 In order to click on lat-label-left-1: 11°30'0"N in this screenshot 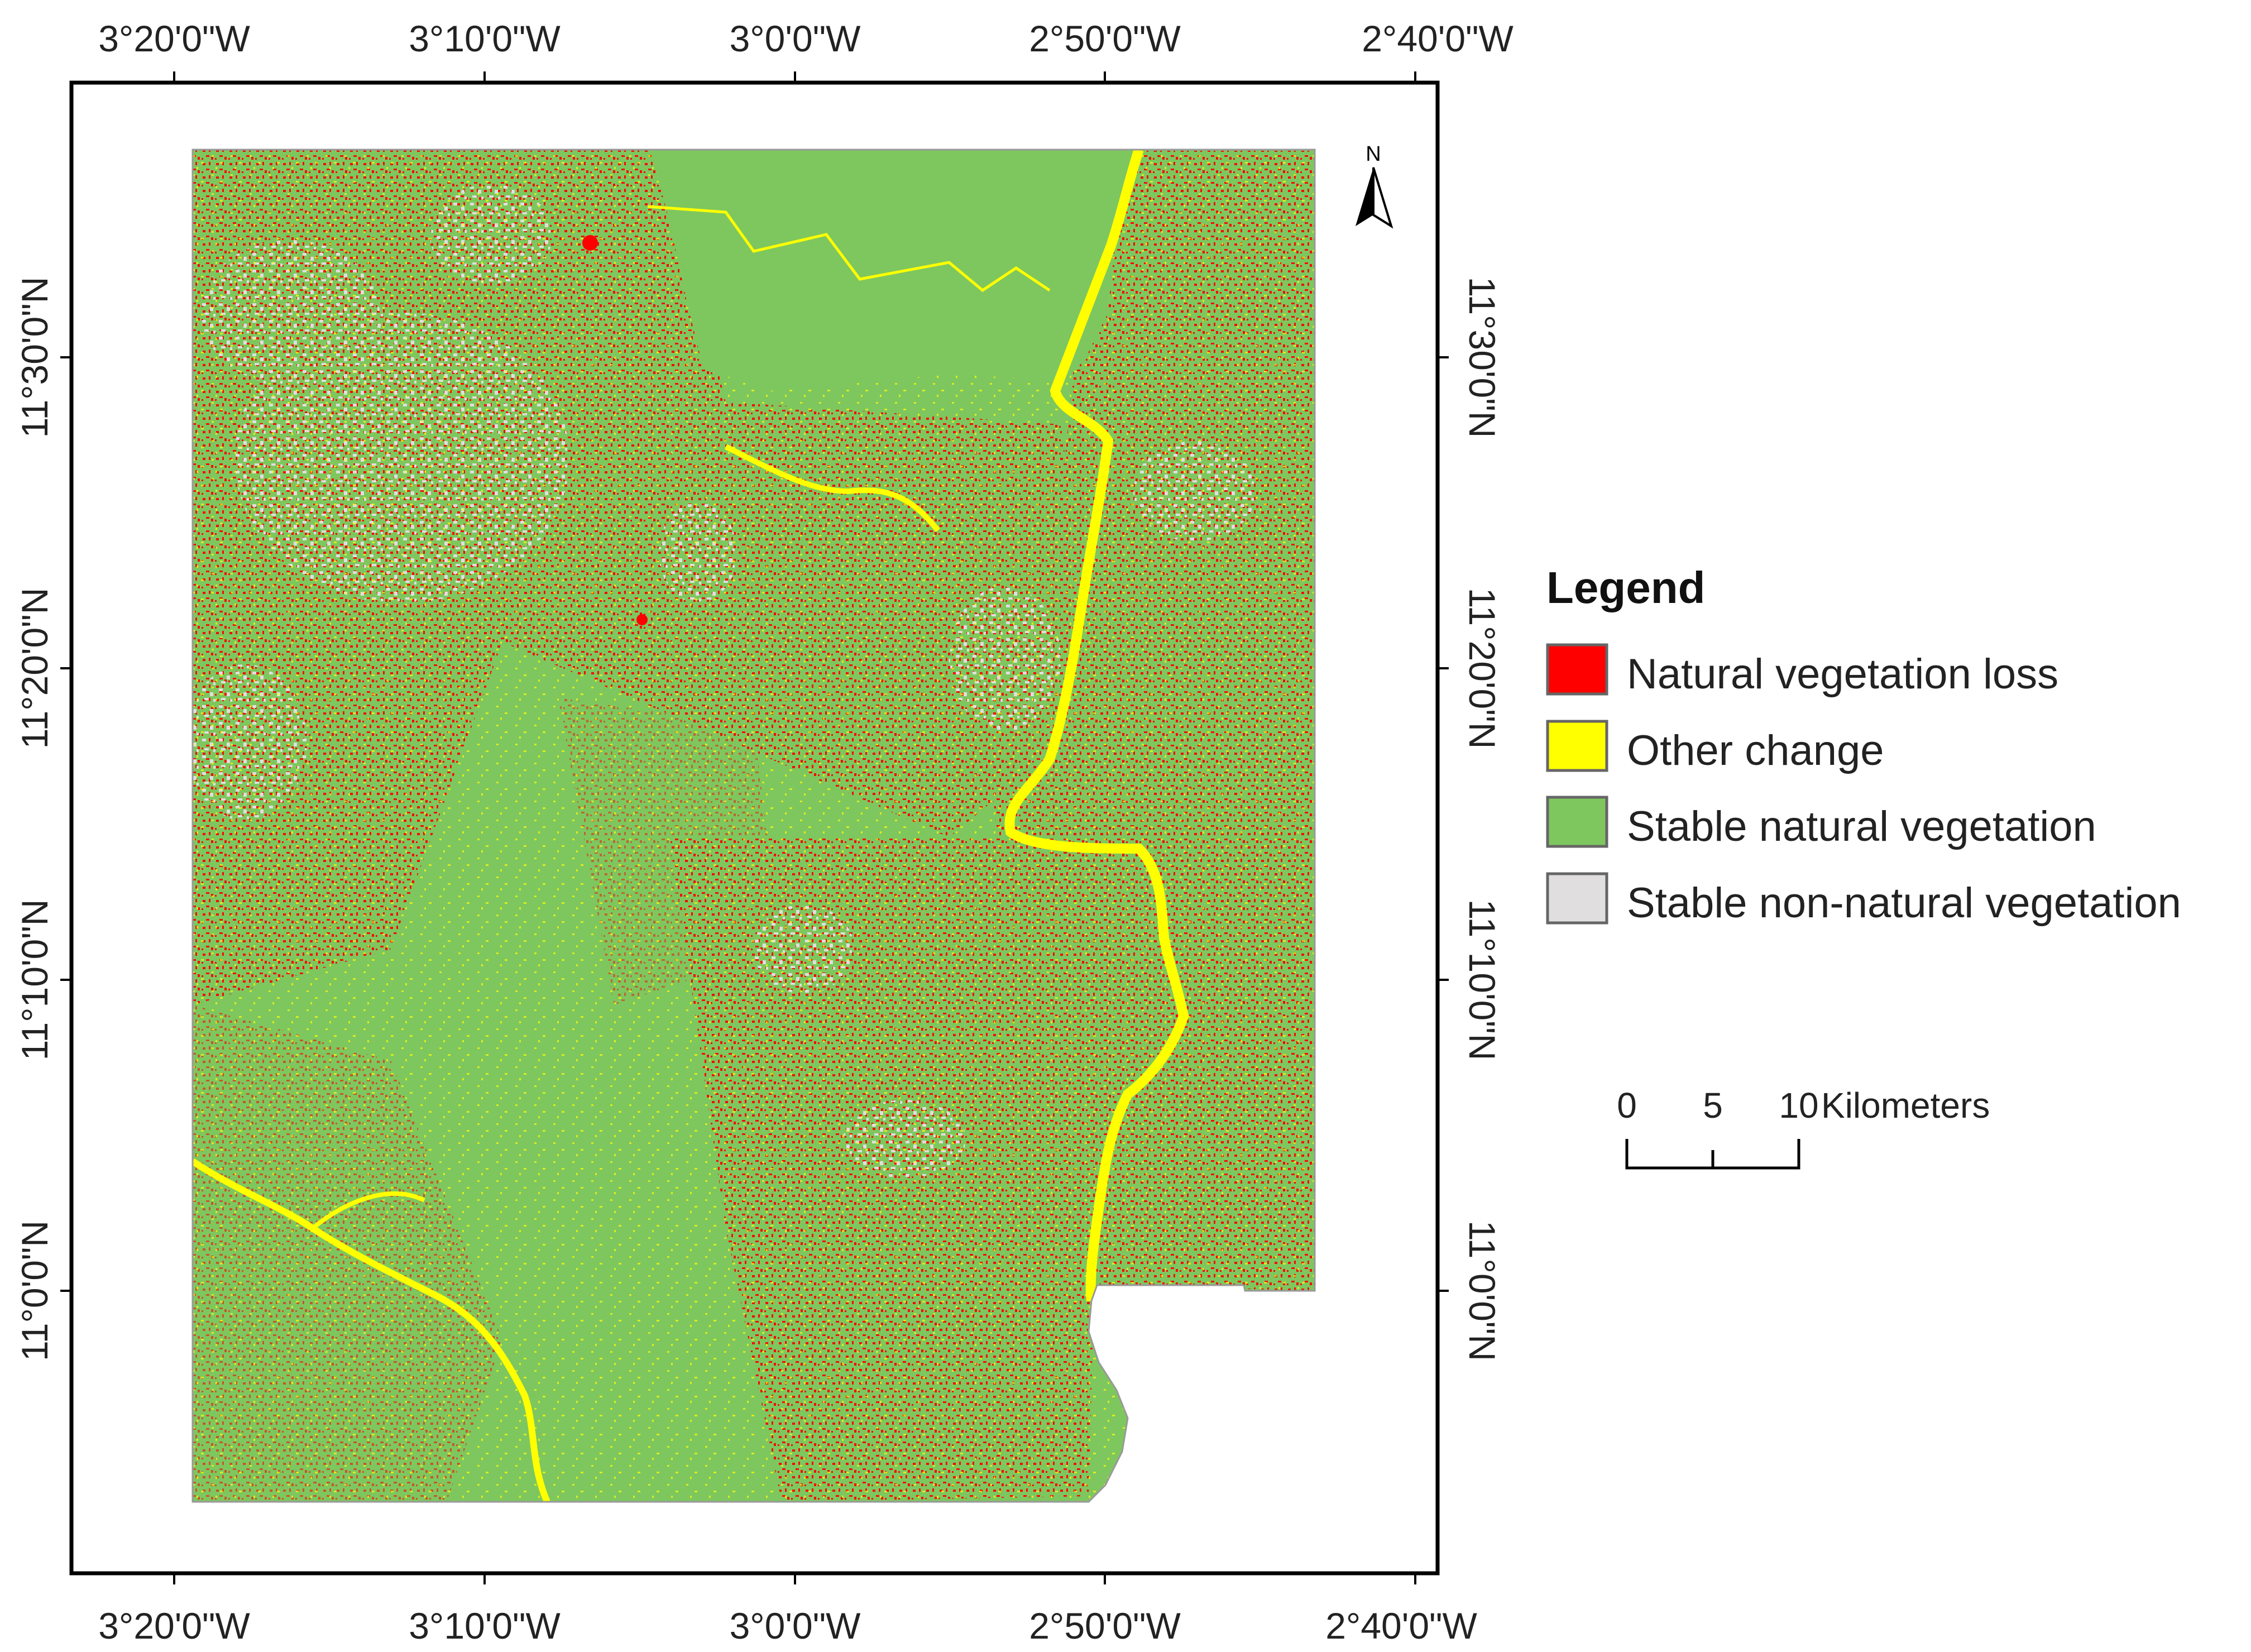, I will do `click(34, 357)`.